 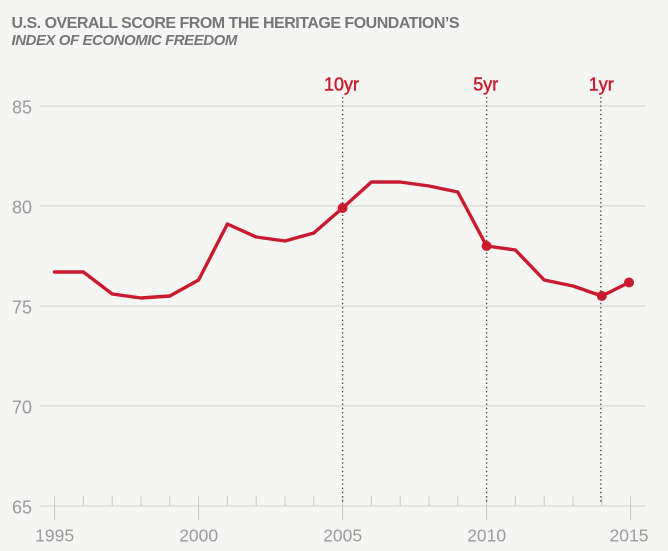 I want to click on svg-text: 1995, so click(x=54, y=536).